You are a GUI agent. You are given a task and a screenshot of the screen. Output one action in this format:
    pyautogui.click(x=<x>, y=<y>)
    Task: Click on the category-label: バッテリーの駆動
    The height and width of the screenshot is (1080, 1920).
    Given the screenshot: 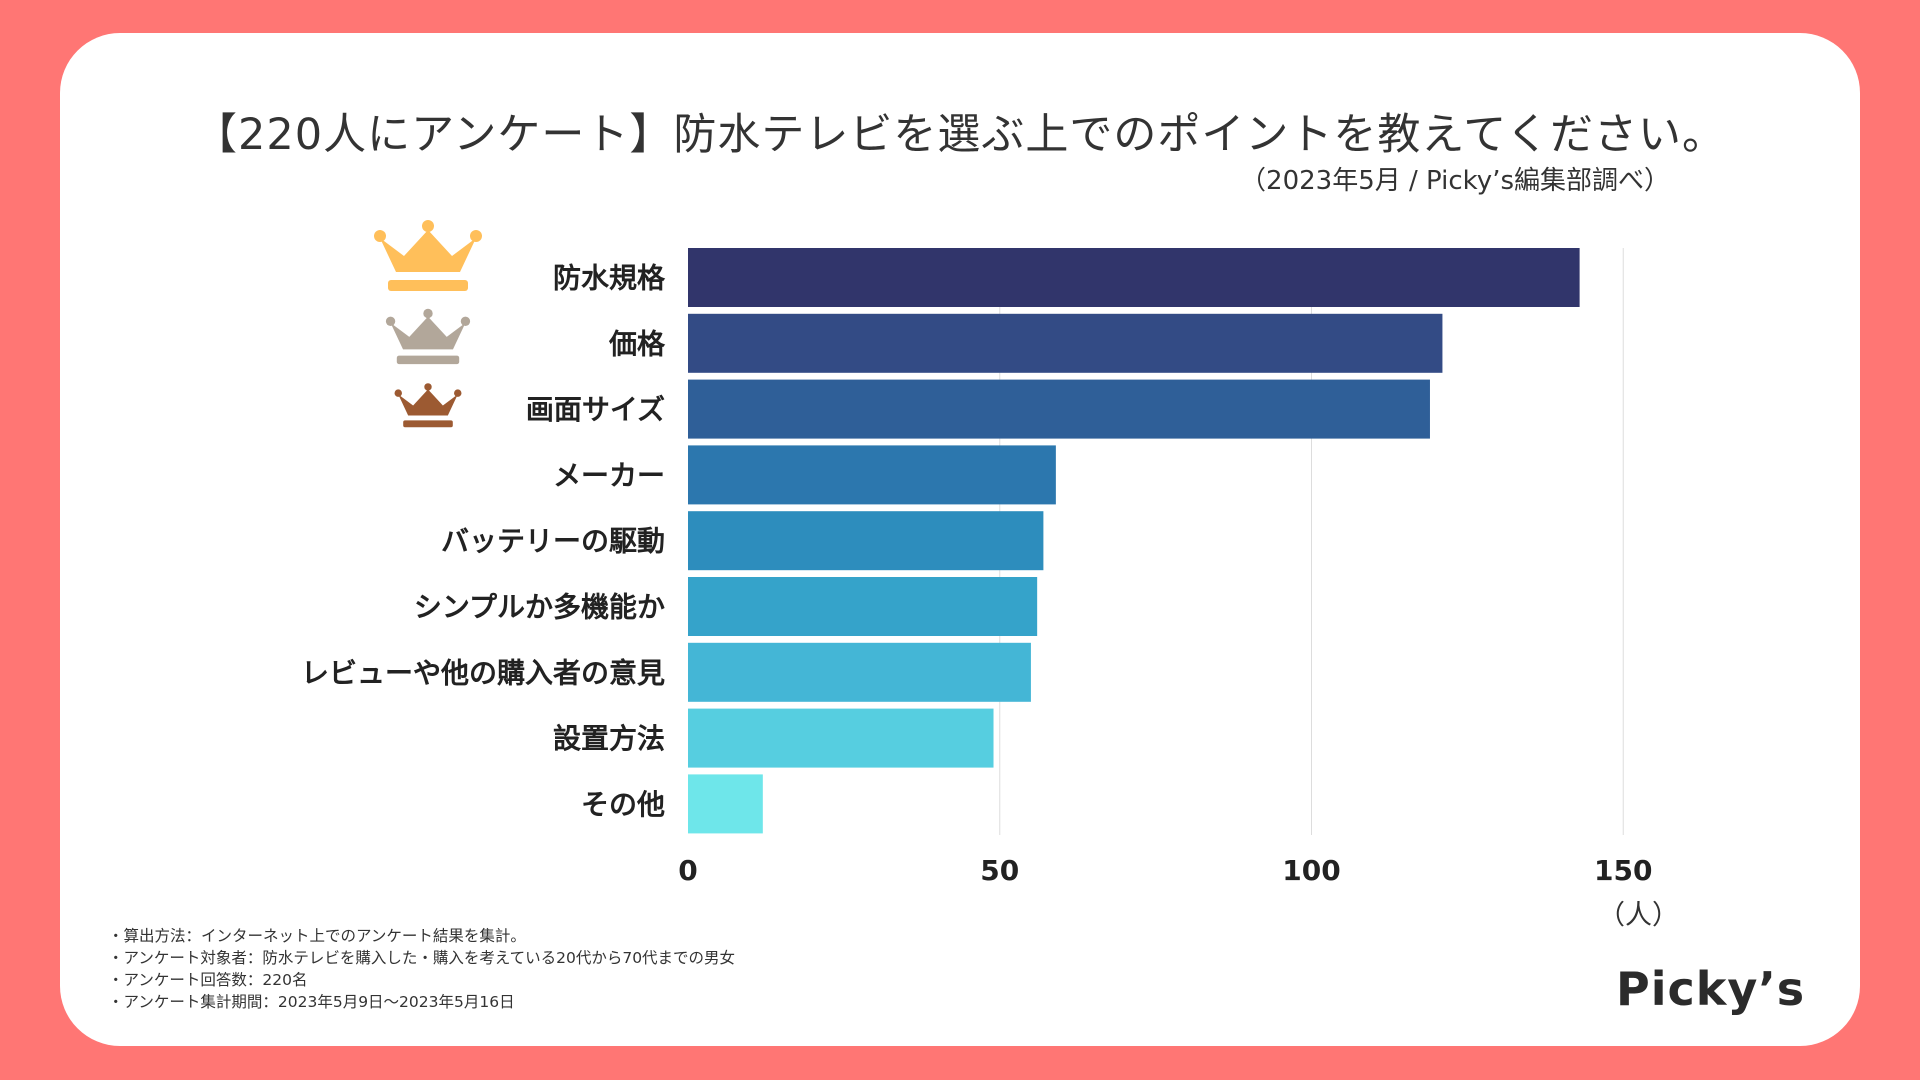 What is the action you would take?
    pyautogui.click(x=553, y=541)
    